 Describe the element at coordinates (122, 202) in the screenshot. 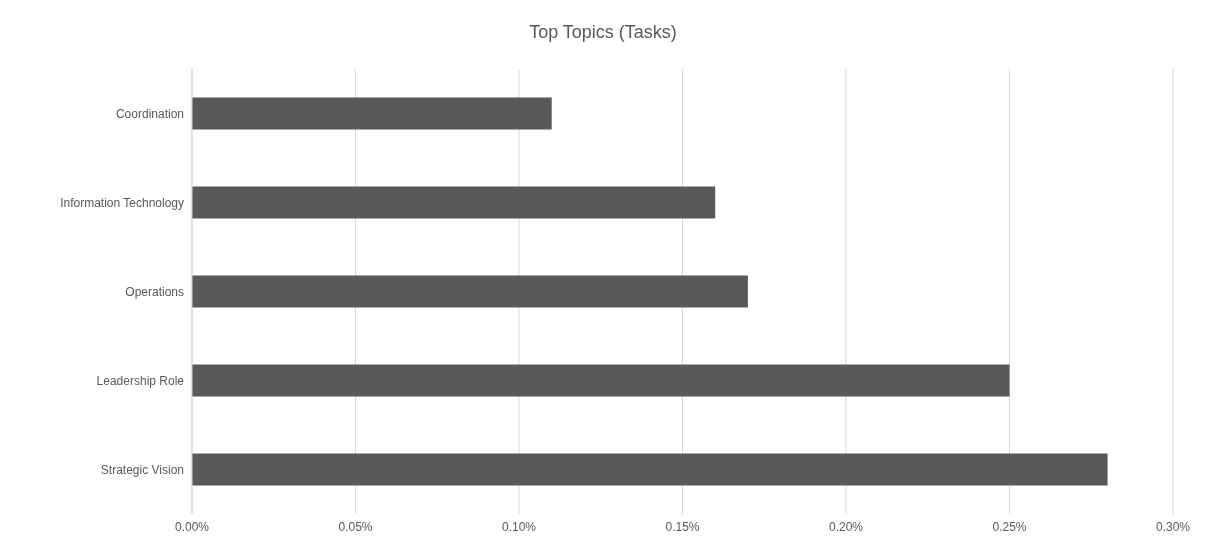

I see `y-tick-label: Information Technology` at that location.